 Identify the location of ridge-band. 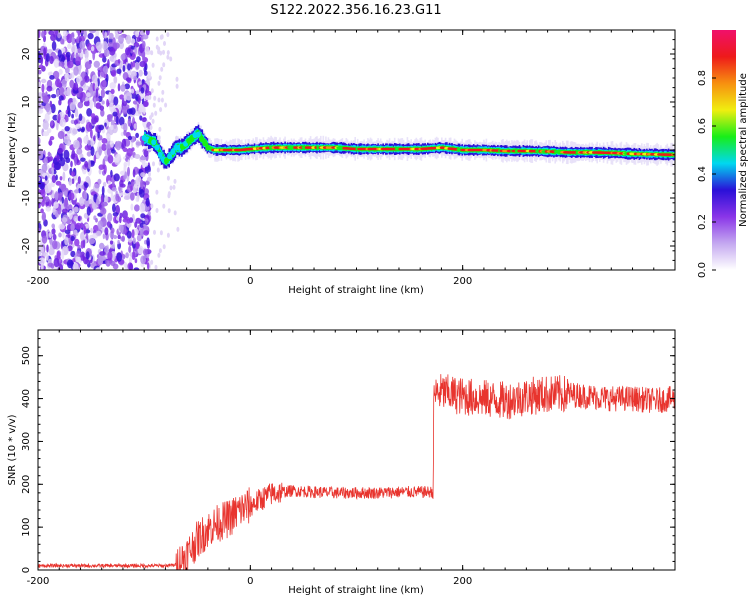
(211, 148).